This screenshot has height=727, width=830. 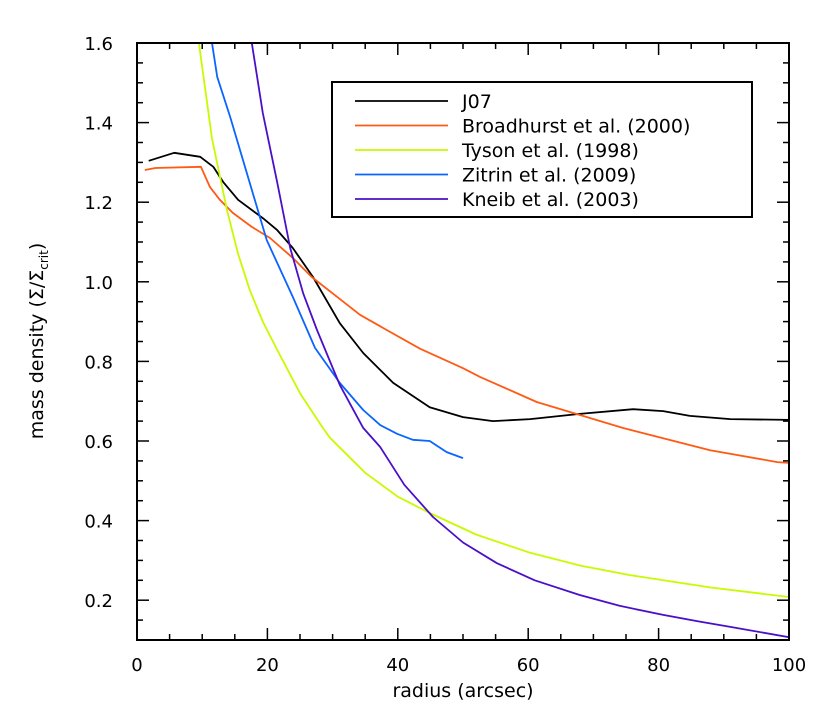 What do you see at coordinates (98, 442) in the screenshot?
I see `y-tick-label: 0.6` at bounding box center [98, 442].